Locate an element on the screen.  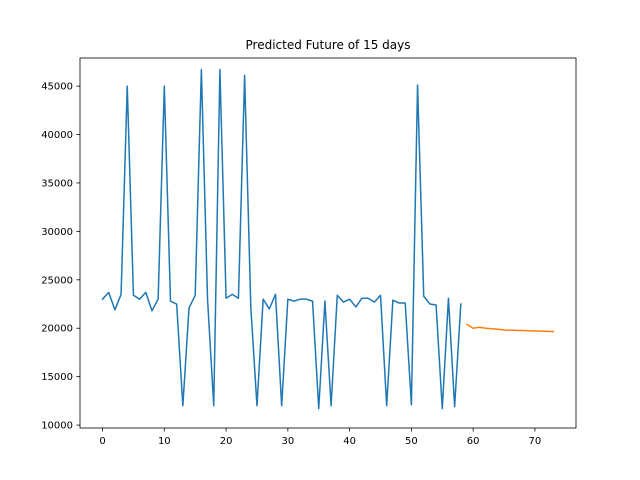
x-tick-label: 10 is located at coordinates (164, 441).